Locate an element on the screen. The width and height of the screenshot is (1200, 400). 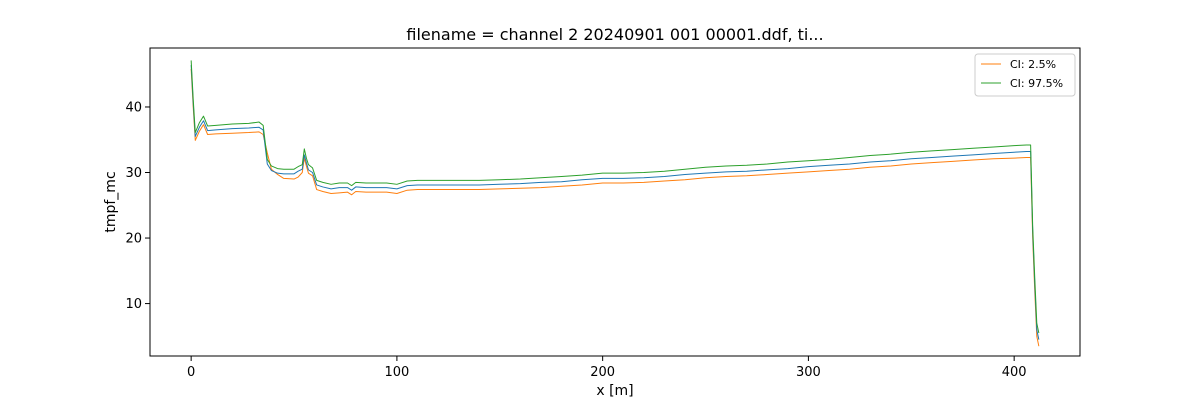
legend: CI: 2.5% CI: 97.5% is located at coordinates (1025, 75).